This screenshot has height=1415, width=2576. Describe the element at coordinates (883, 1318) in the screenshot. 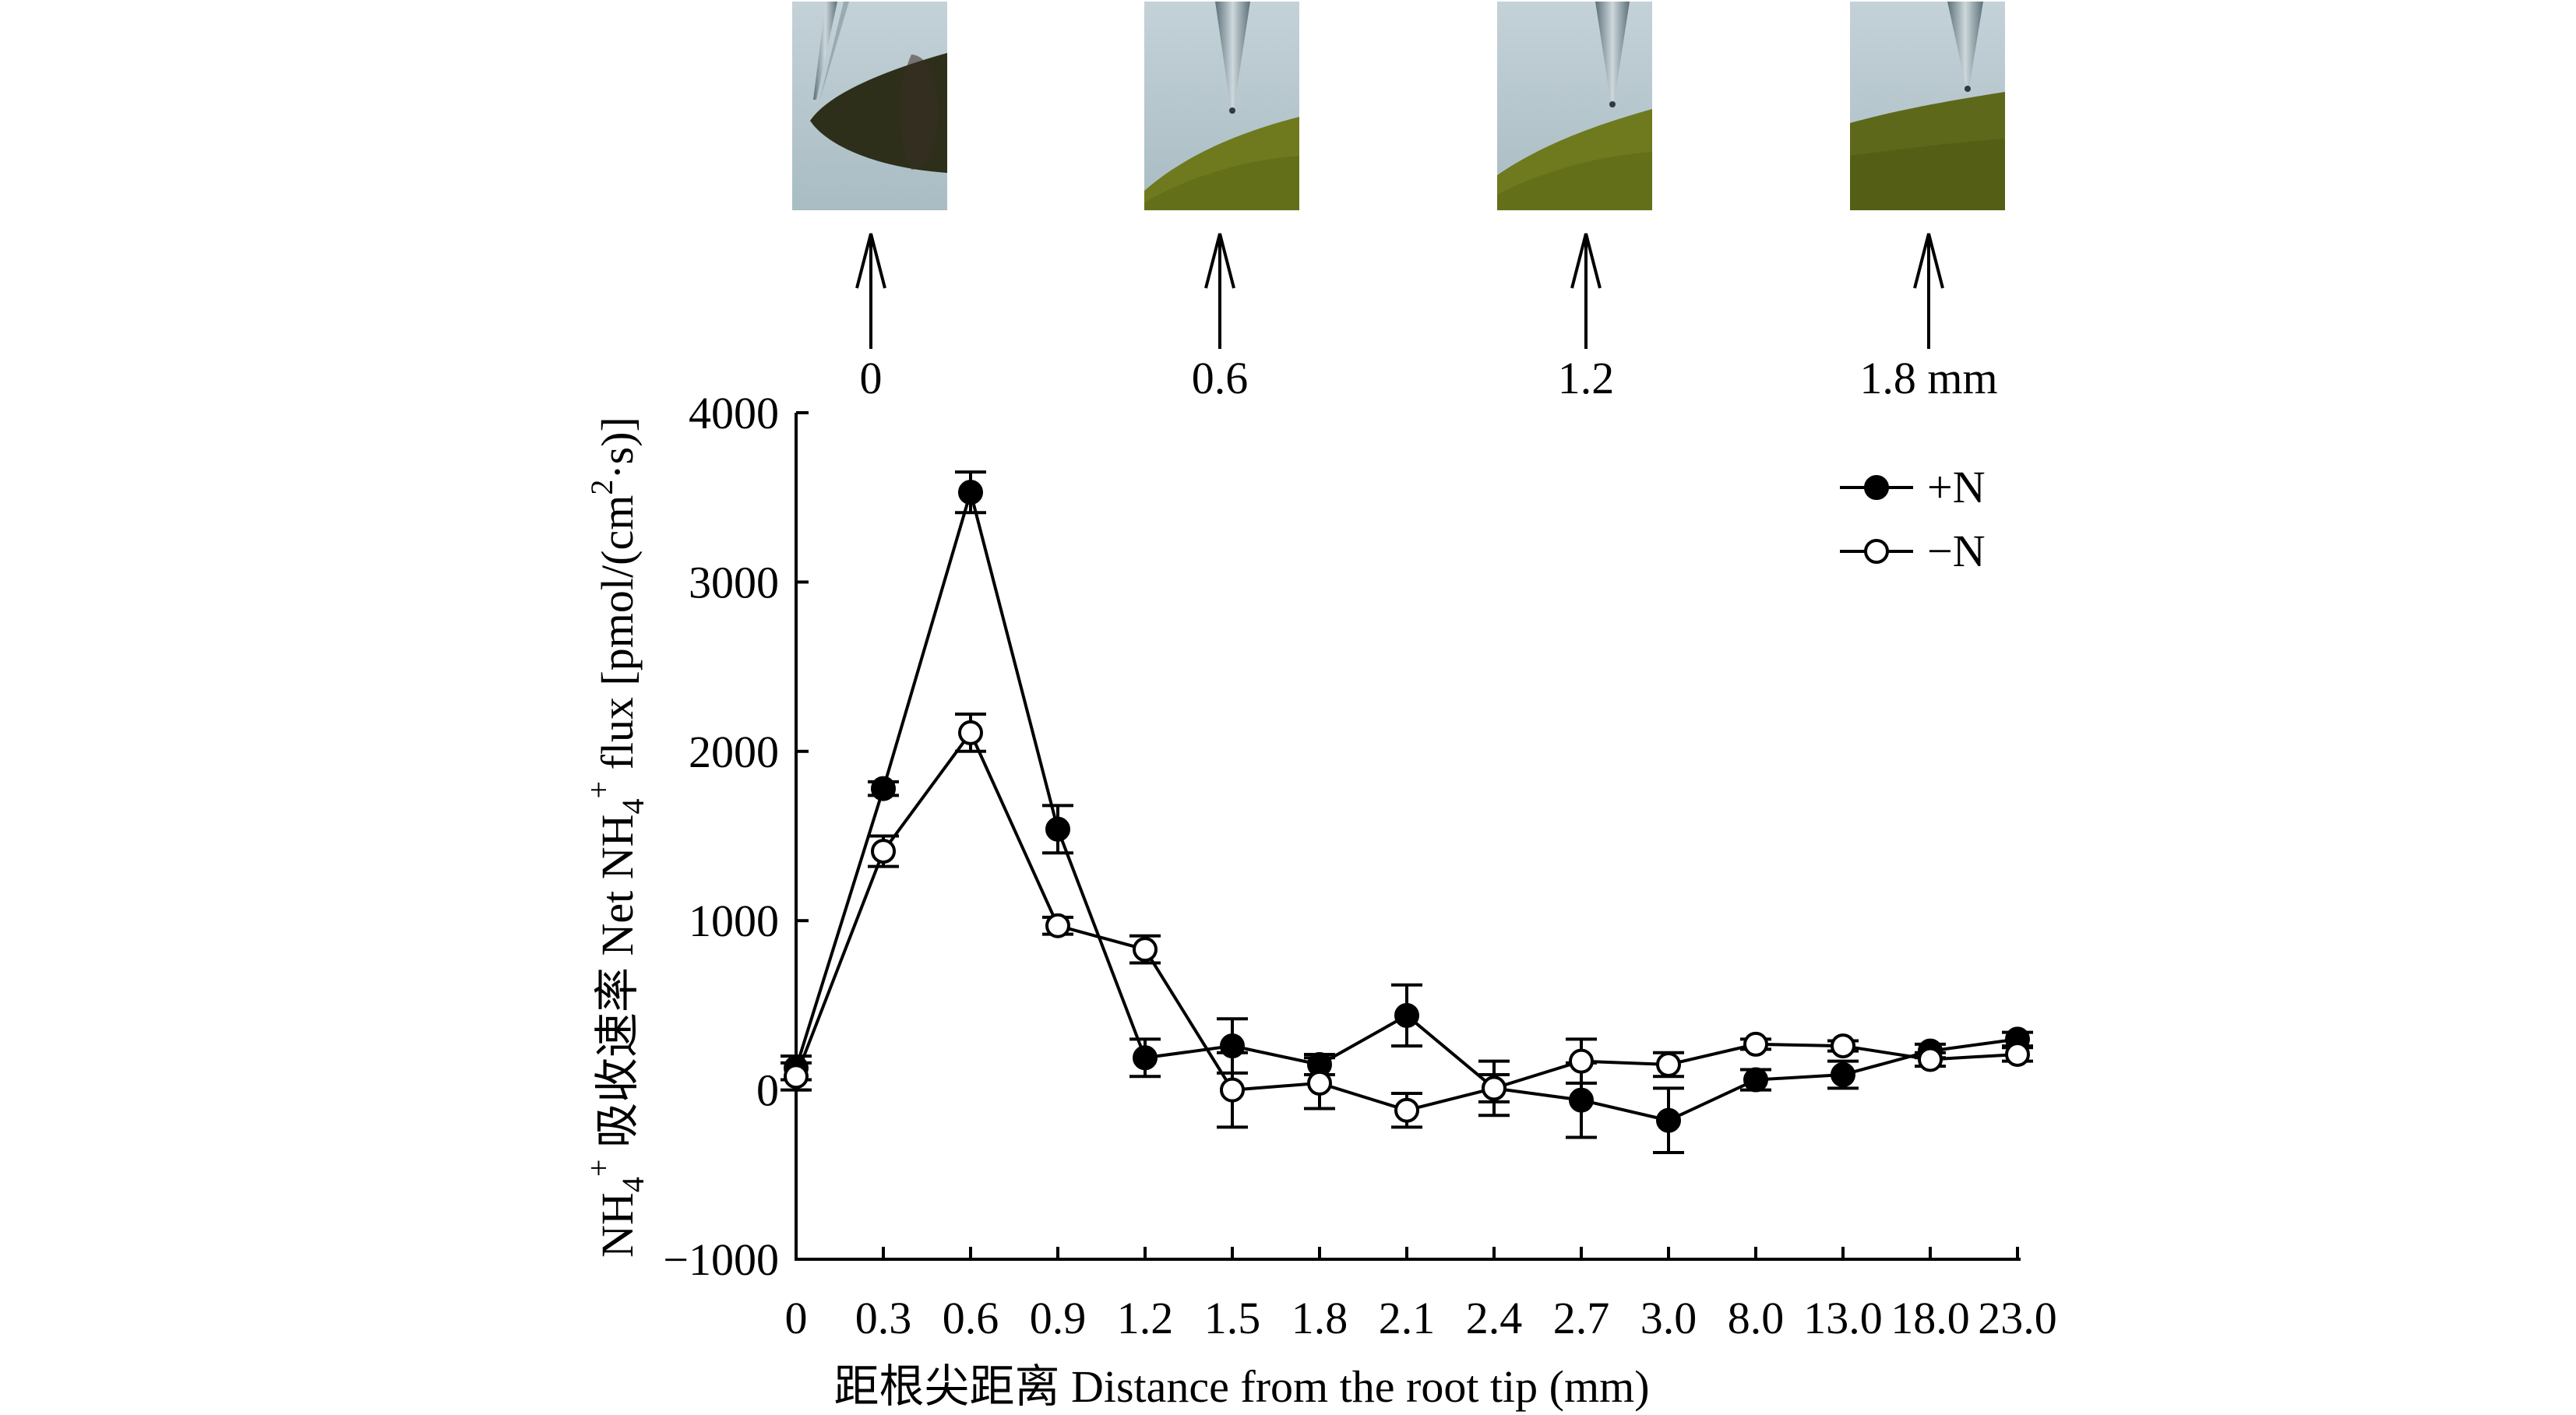

I see `x-tick-label: 0.3` at that location.